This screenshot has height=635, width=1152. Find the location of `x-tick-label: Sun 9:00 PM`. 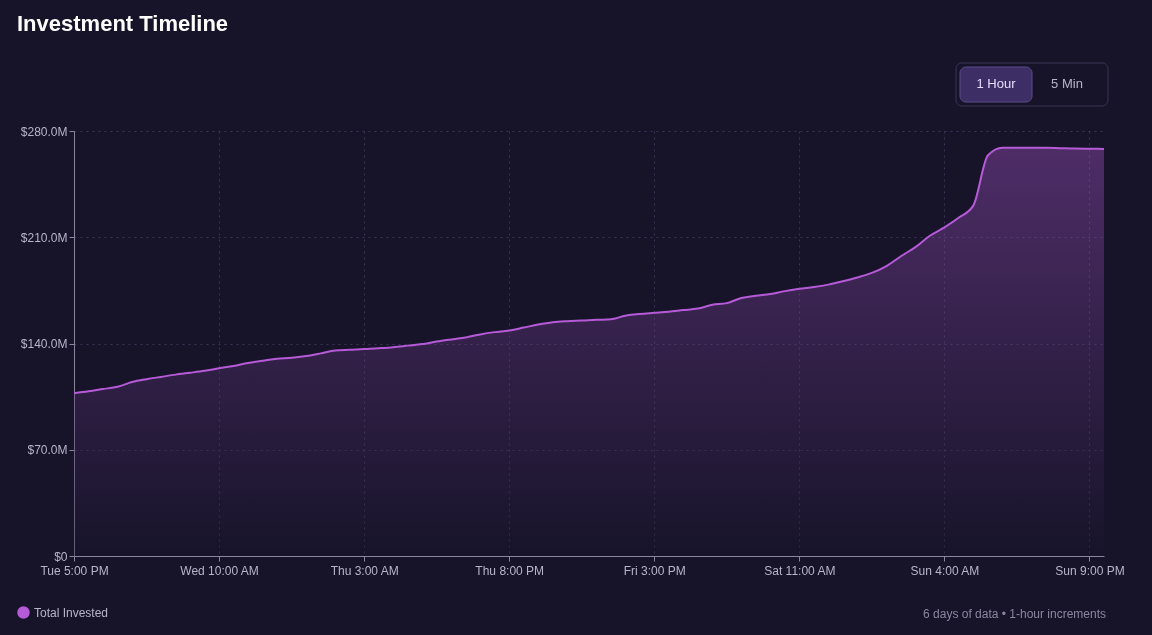

x-tick-label: Sun 9:00 PM is located at coordinates (1090, 570).